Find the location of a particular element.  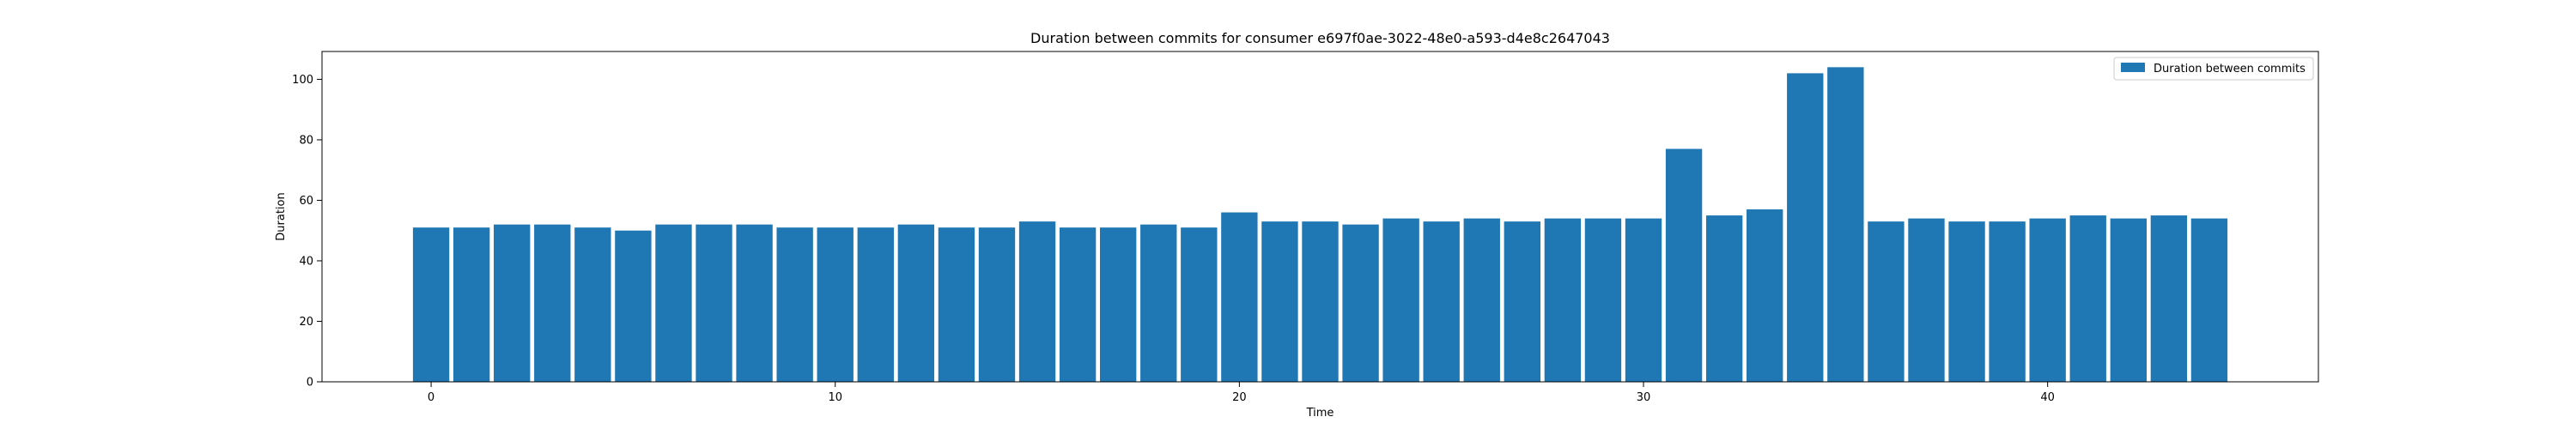

x-tick-label: 20 is located at coordinates (1239, 398).